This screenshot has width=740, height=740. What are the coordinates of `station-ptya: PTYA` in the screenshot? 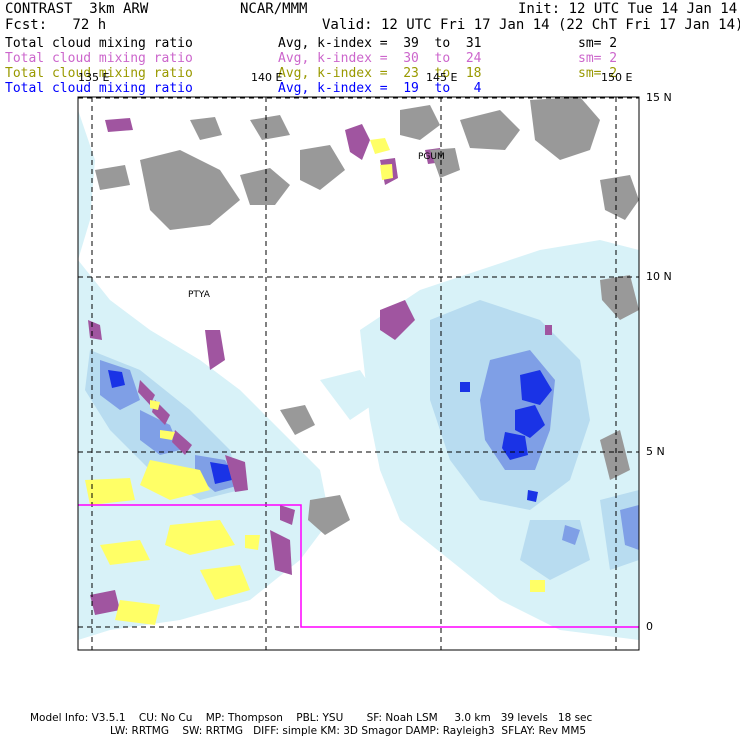 It's located at (199, 295).